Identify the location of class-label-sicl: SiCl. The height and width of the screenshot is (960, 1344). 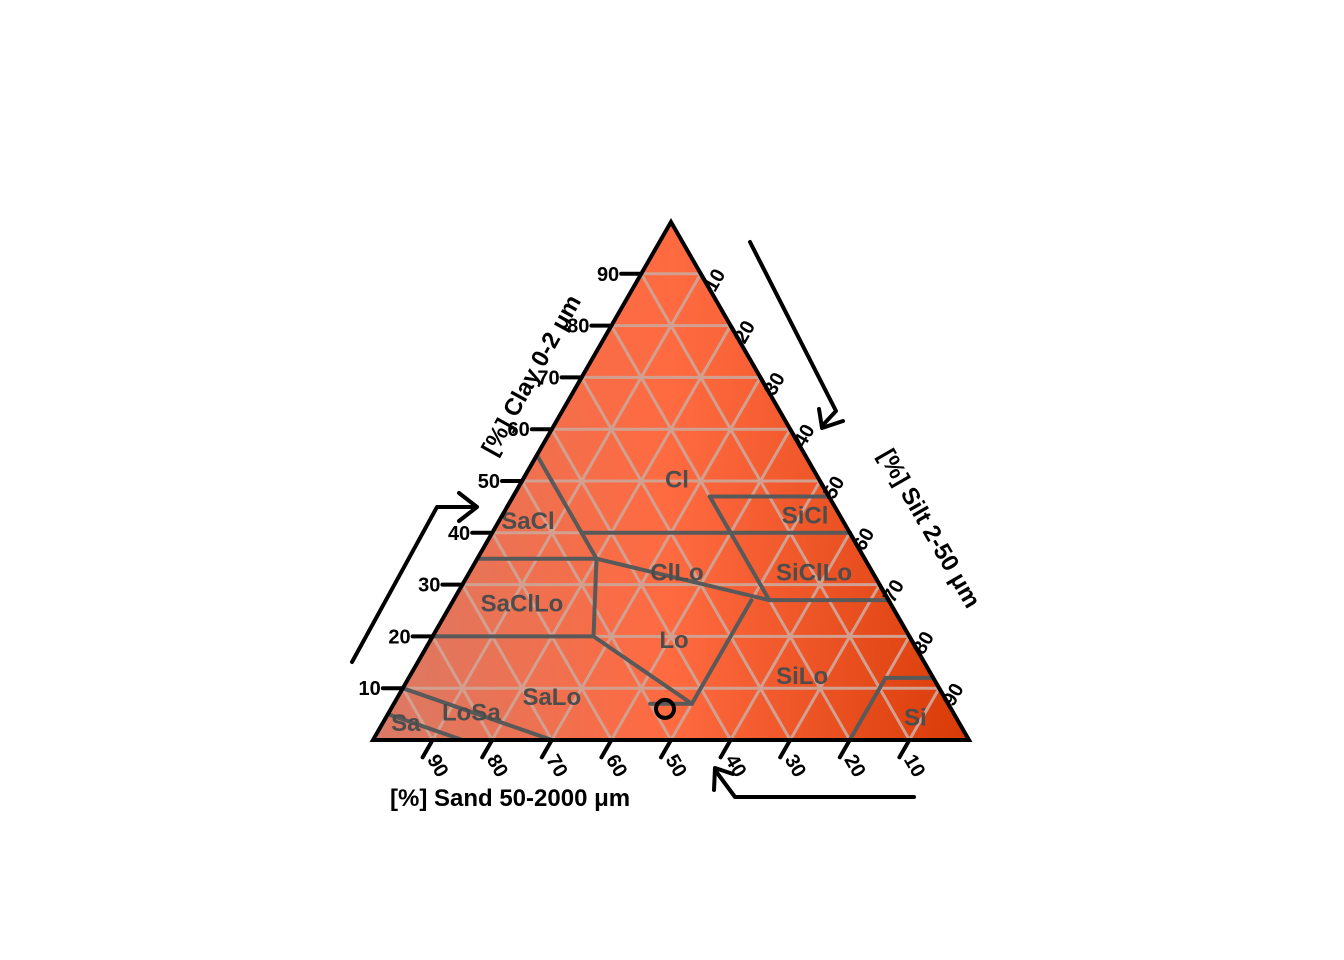
(805, 516).